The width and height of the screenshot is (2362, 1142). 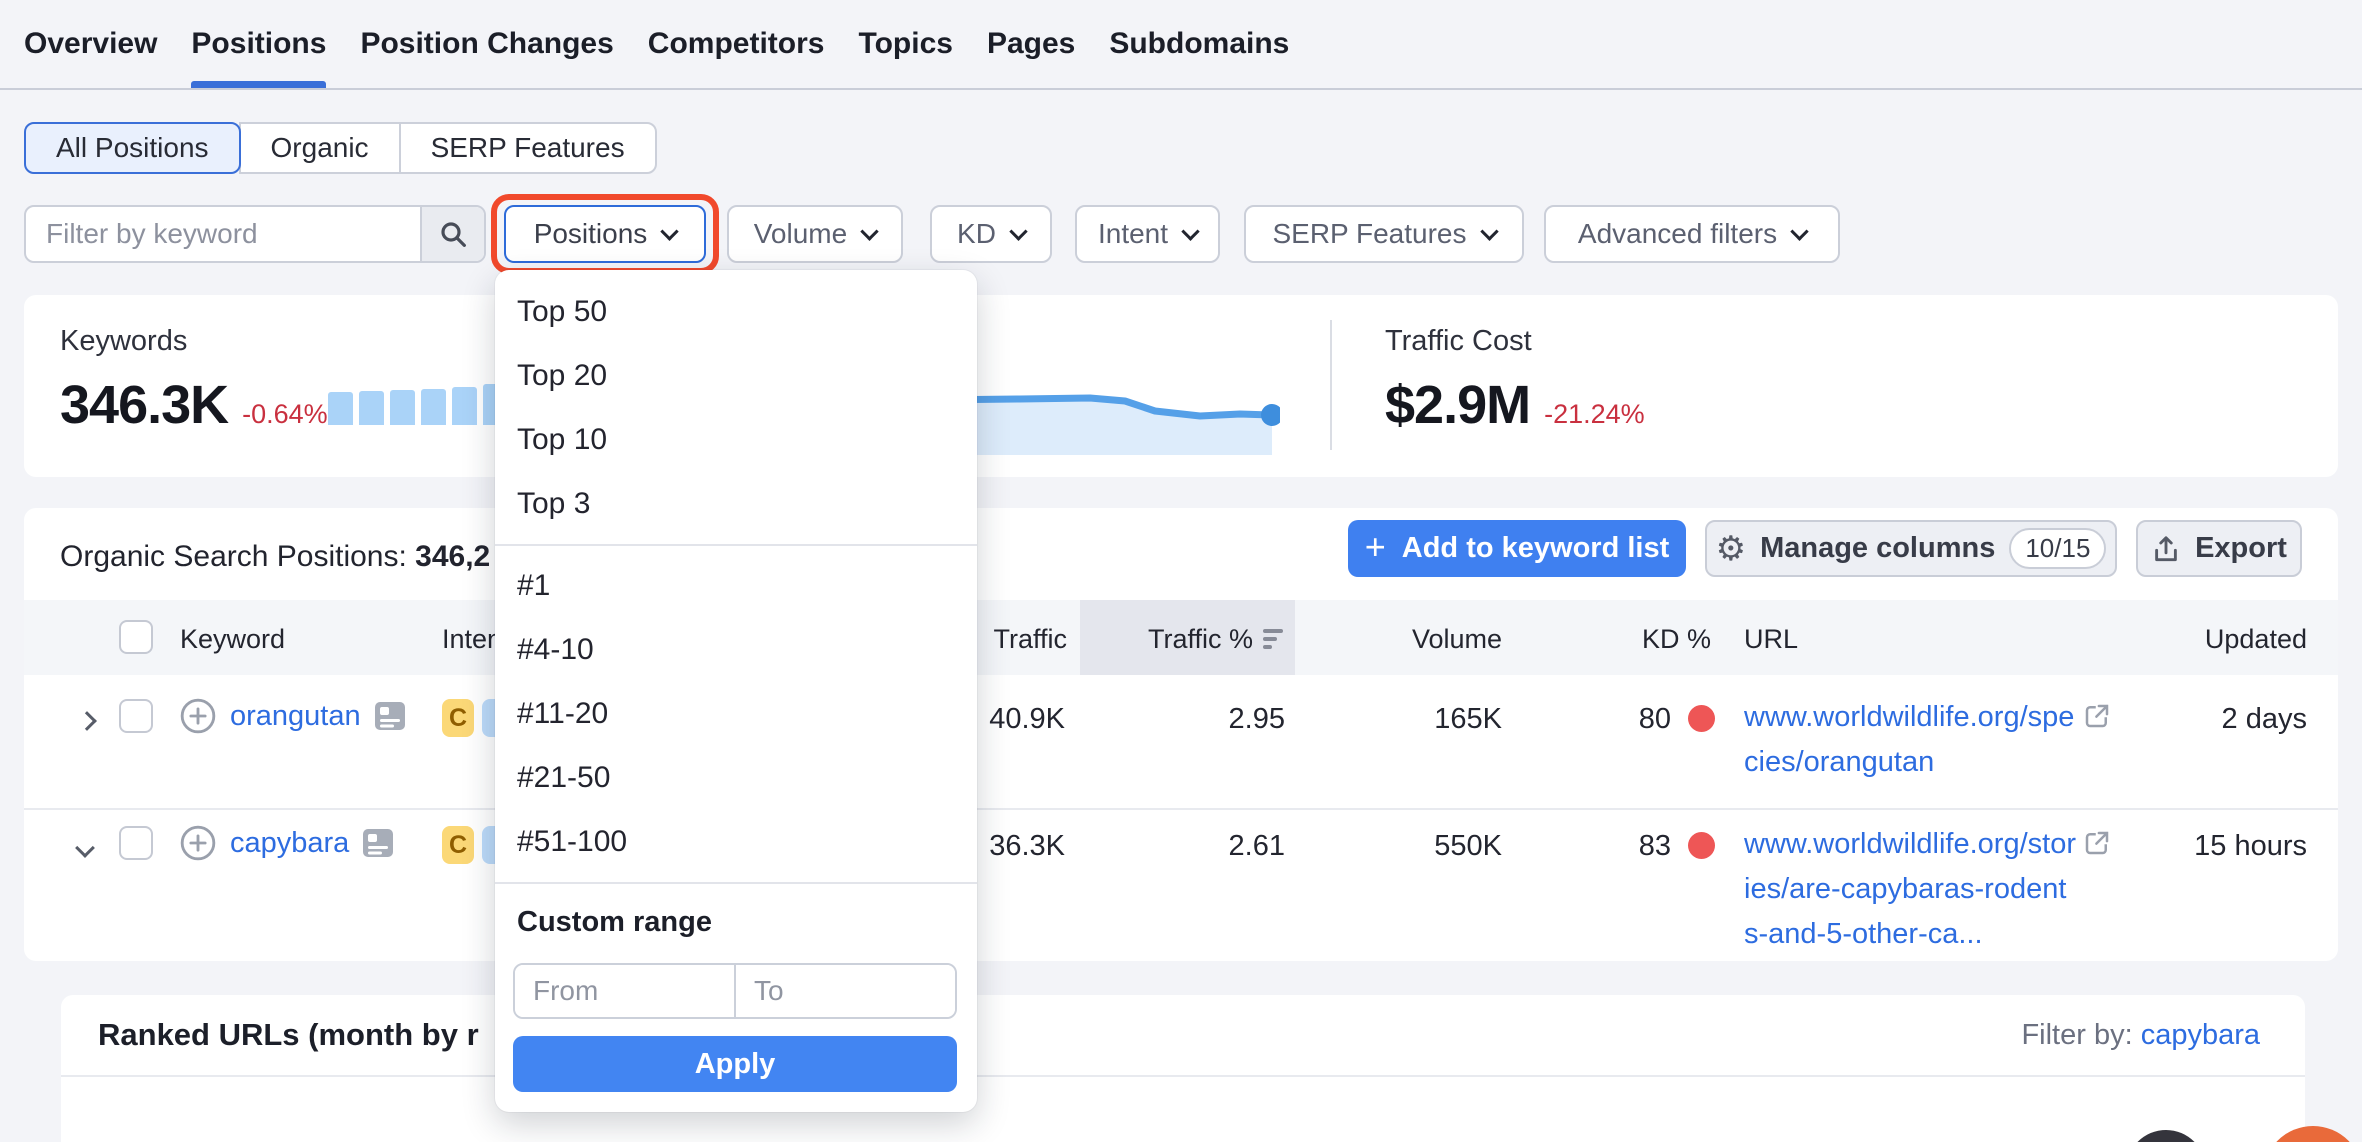 What do you see at coordinates (285, 414) in the screenshot?
I see `keywords-stat-delta: -0.64%` at bounding box center [285, 414].